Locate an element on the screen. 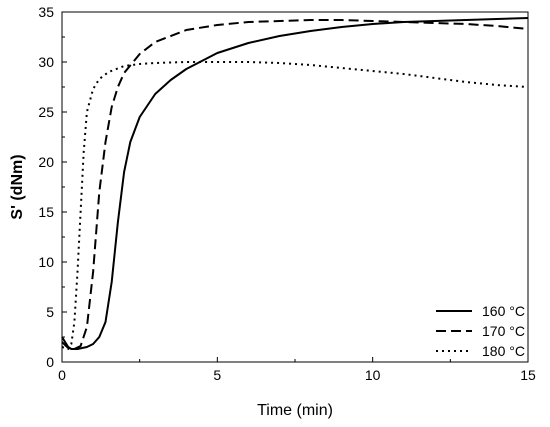 The image size is (550, 427). y-tick-label: 15 is located at coordinates (46, 212).